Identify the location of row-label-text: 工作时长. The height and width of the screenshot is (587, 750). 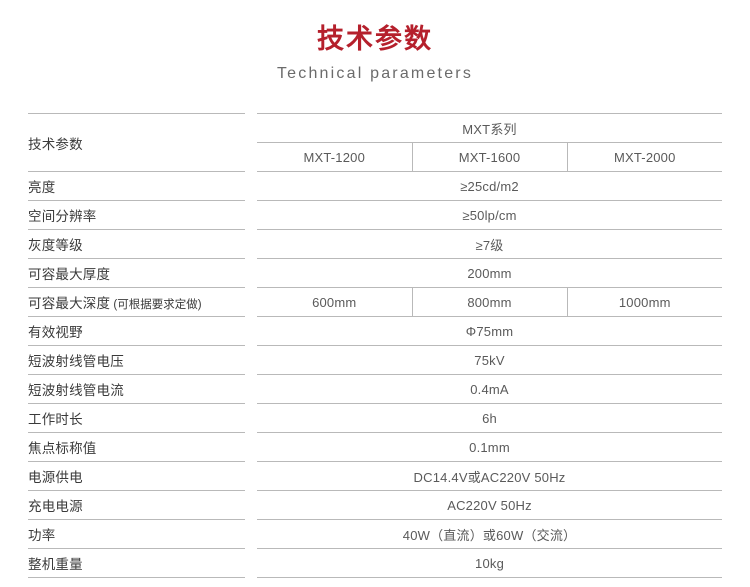
(55, 419).